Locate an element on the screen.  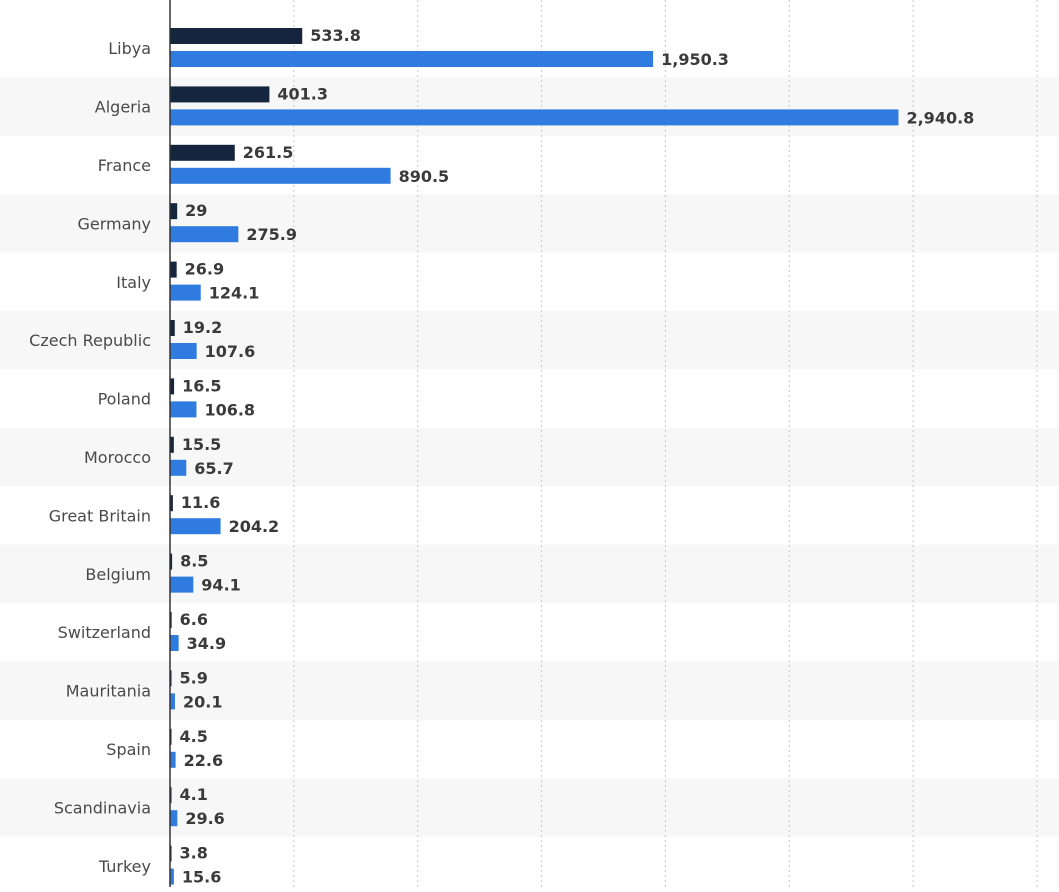
category-label: France is located at coordinates (124, 165).